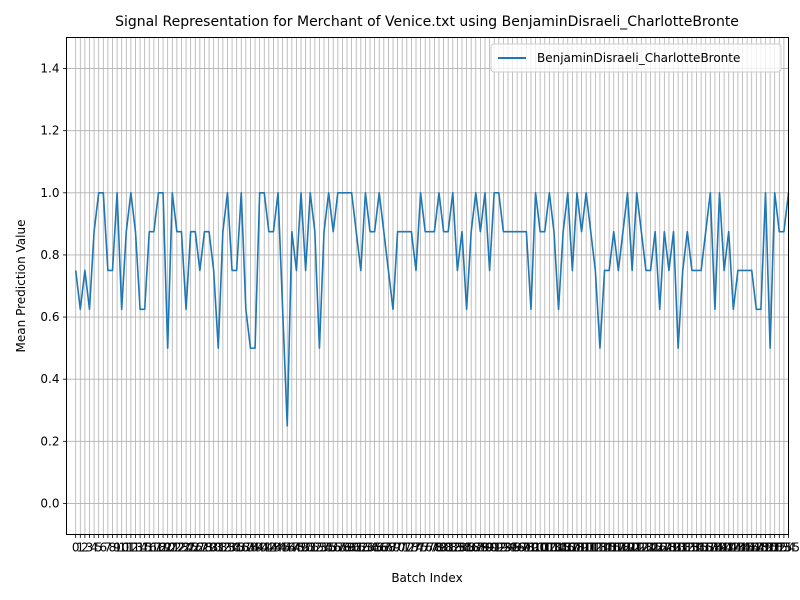 This screenshot has height=600, width=800. I want to click on x-tick-label: 86, so click(471, 548).